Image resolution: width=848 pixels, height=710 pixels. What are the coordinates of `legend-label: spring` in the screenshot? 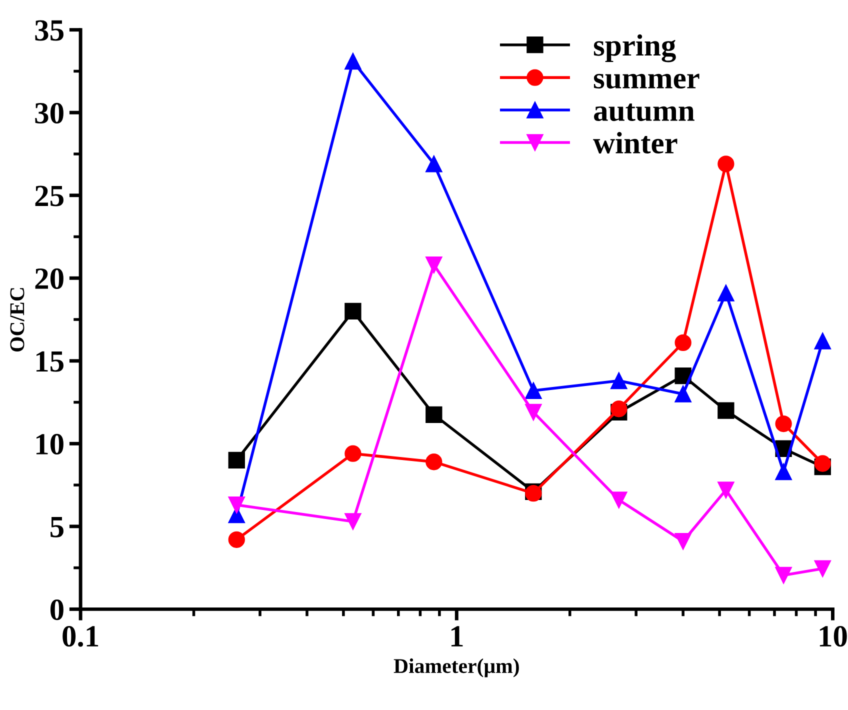 It's located at (635, 48).